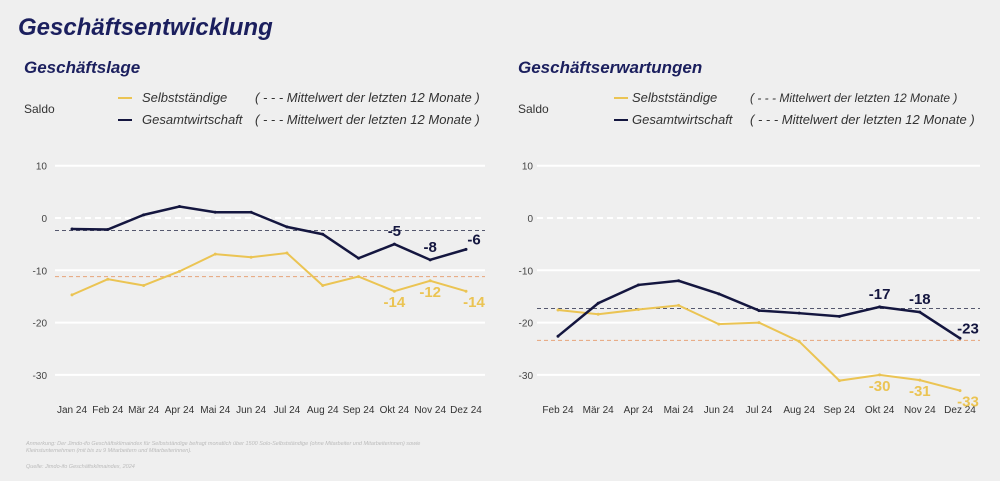  What do you see at coordinates (269, 273) in the screenshot?
I see `series-line-selbst` at bounding box center [269, 273].